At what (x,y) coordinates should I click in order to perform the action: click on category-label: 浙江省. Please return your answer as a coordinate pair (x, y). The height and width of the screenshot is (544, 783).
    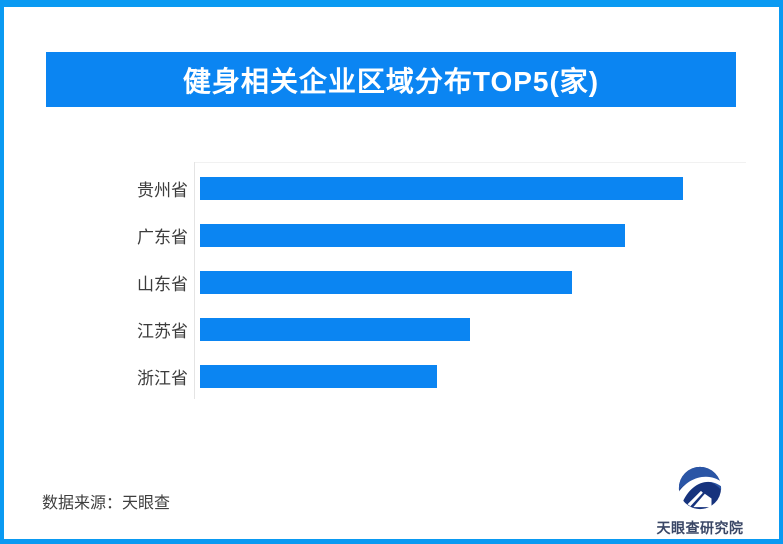
    Looking at the image, I should click on (162, 378).